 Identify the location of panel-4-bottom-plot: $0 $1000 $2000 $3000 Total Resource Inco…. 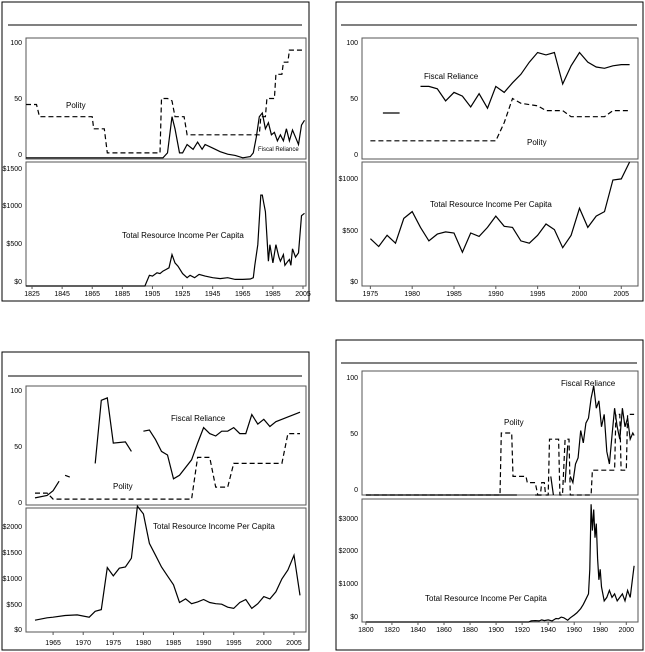
(489, 566).